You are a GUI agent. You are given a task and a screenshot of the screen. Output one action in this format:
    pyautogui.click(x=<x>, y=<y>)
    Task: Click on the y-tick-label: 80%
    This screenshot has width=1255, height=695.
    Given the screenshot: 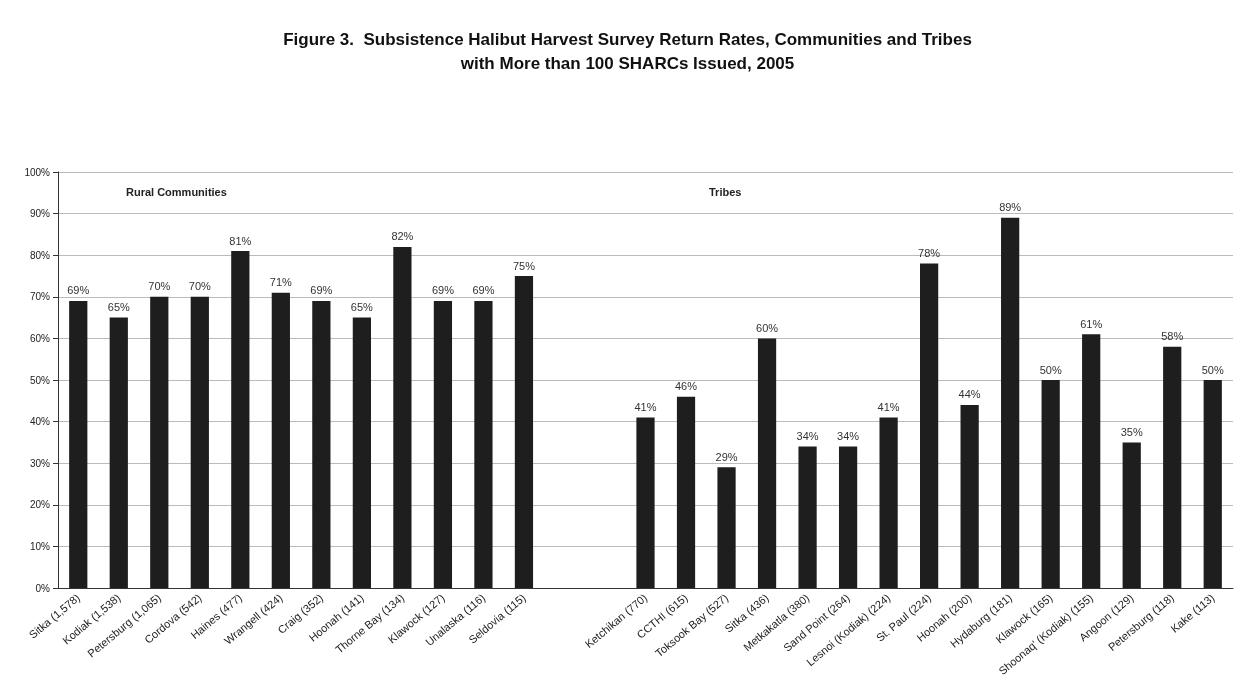 What is the action you would take?
    pyautogui.click(x=40, y=255)
    